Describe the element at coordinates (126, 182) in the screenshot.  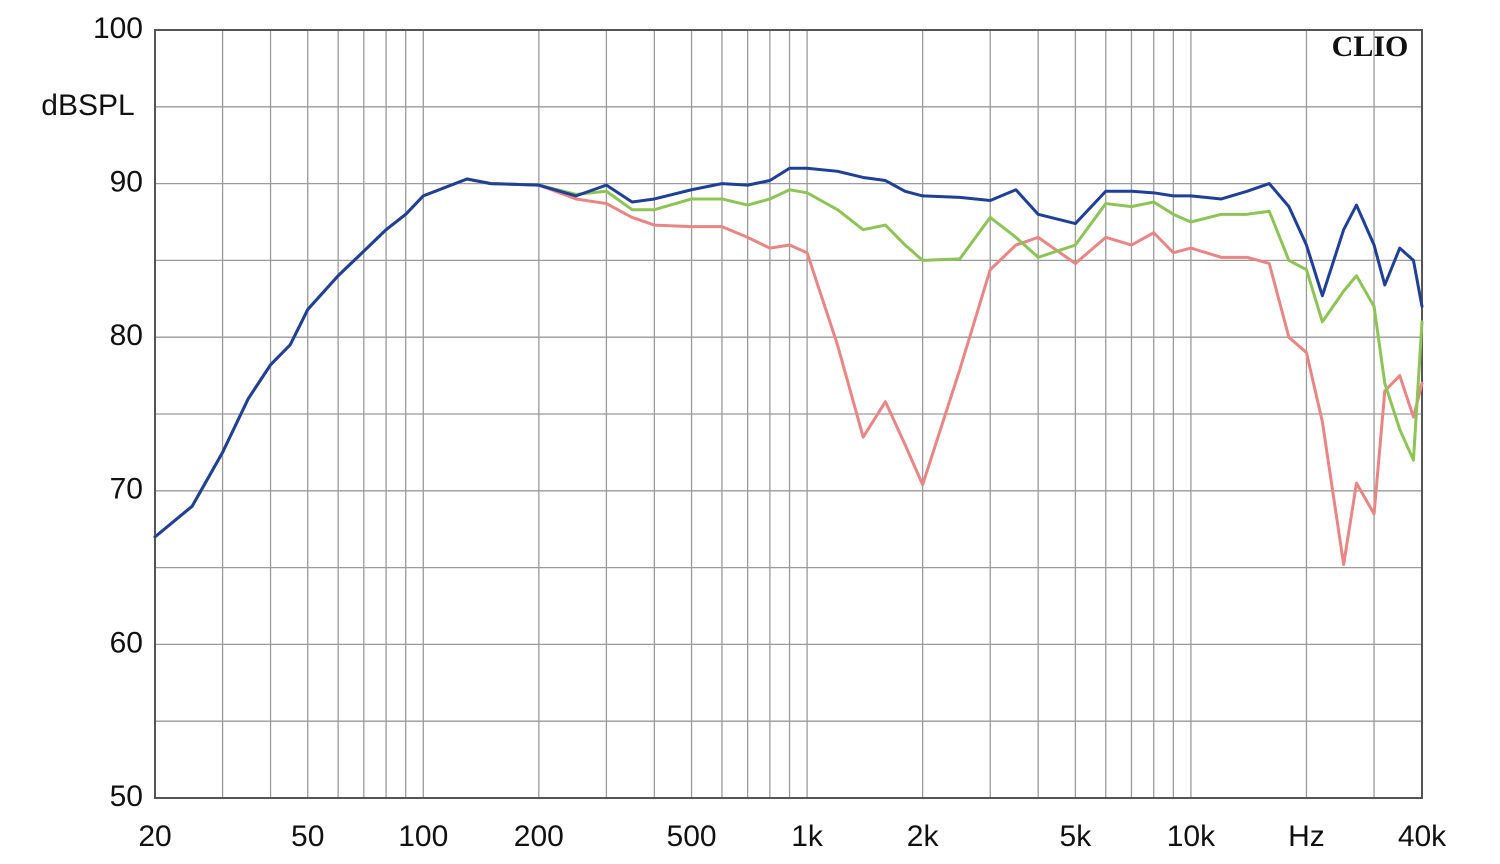
I see `y-tick-label: 90` at that location.